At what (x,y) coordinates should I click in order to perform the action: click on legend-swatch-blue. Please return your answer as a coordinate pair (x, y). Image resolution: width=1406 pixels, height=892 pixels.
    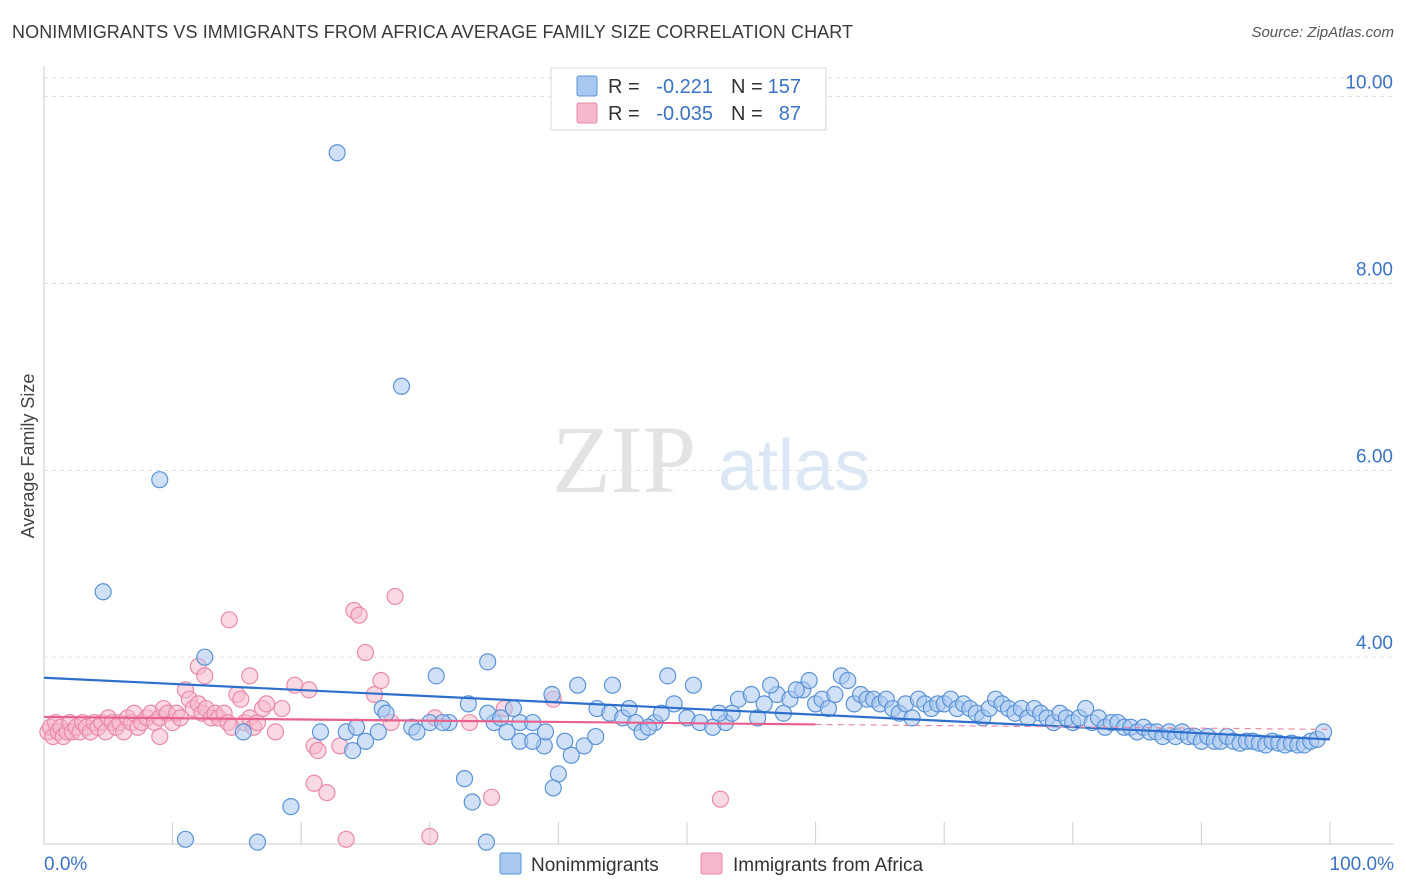
    Looking at the image, I should click on (587, 86).